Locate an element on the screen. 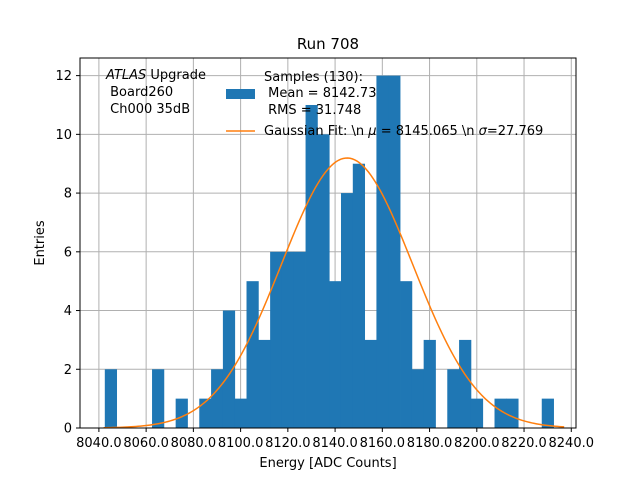  atlas-annotation: ATLAS Upgrade Board260 Ch000 35dB is located at coordinates (155, 92).